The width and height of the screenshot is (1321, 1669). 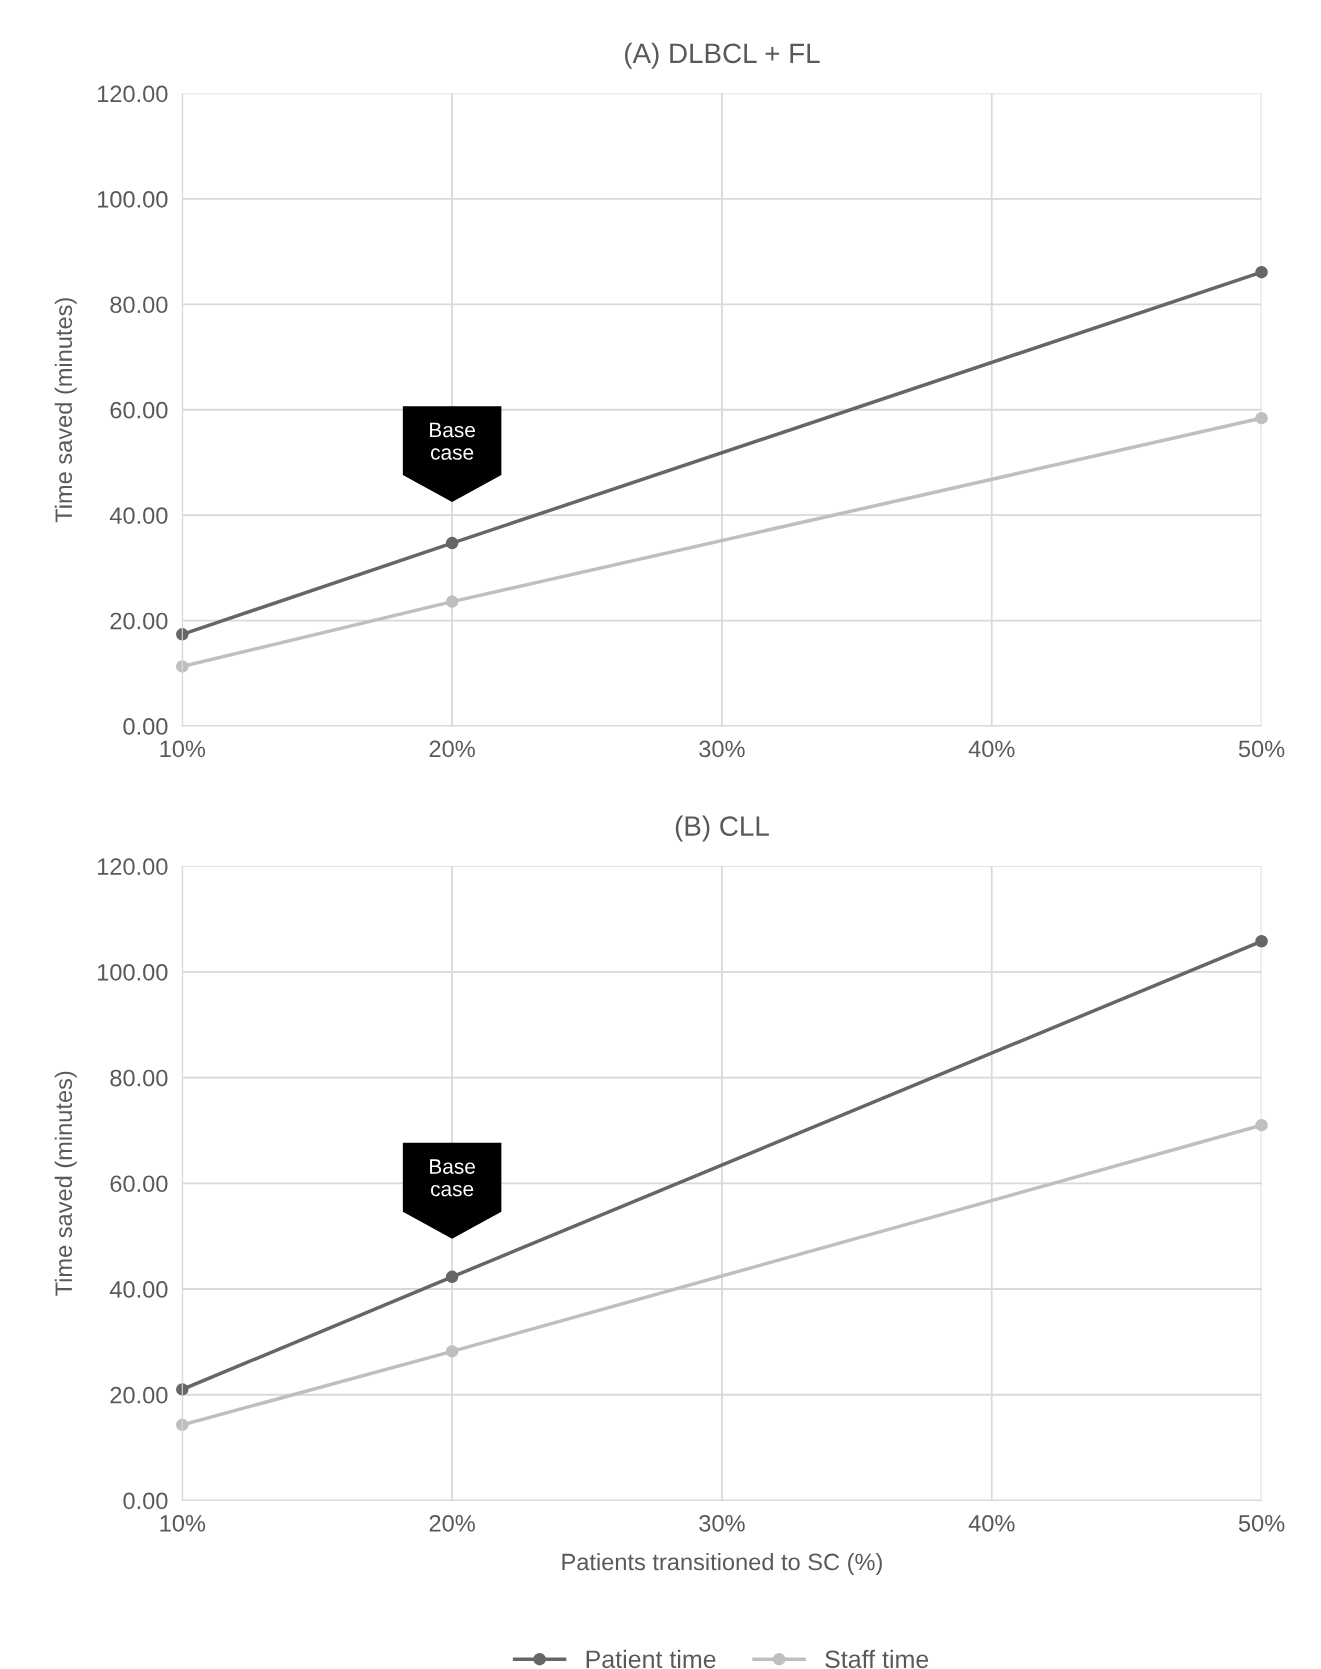 I want to click on legend-label: Patient time, so click(x=651, y=1659).